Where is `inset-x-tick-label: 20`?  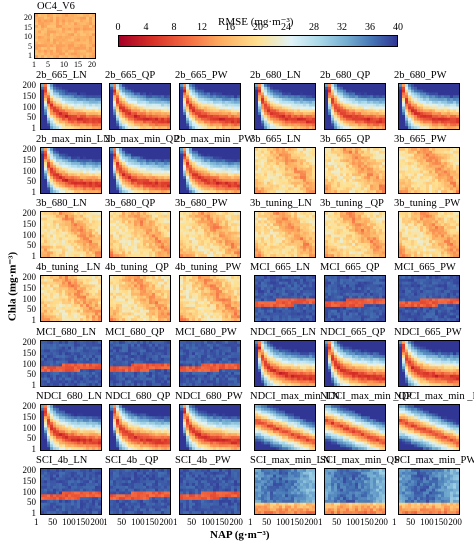
inset-x-tick-label: 20 is located at coordinates (92, 64).